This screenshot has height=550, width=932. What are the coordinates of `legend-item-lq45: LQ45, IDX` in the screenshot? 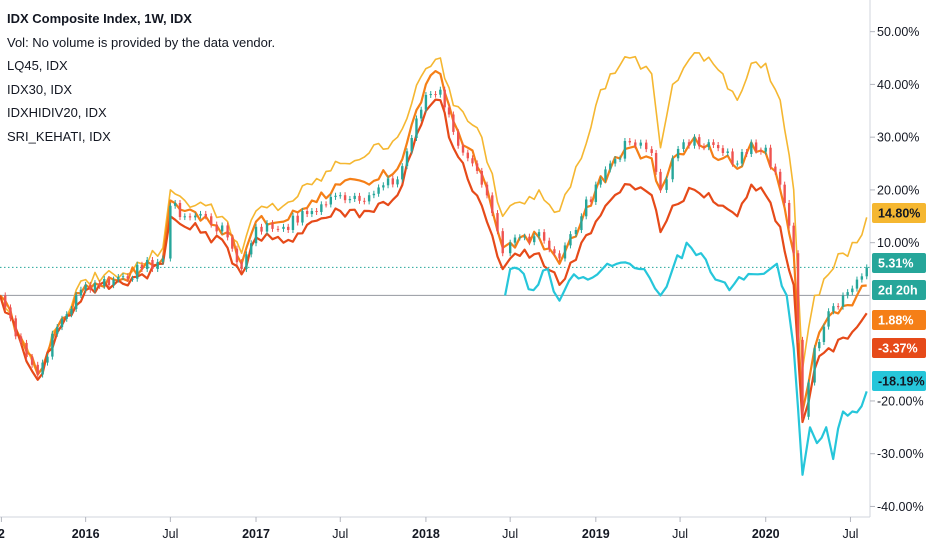 It's located at (37, 65).